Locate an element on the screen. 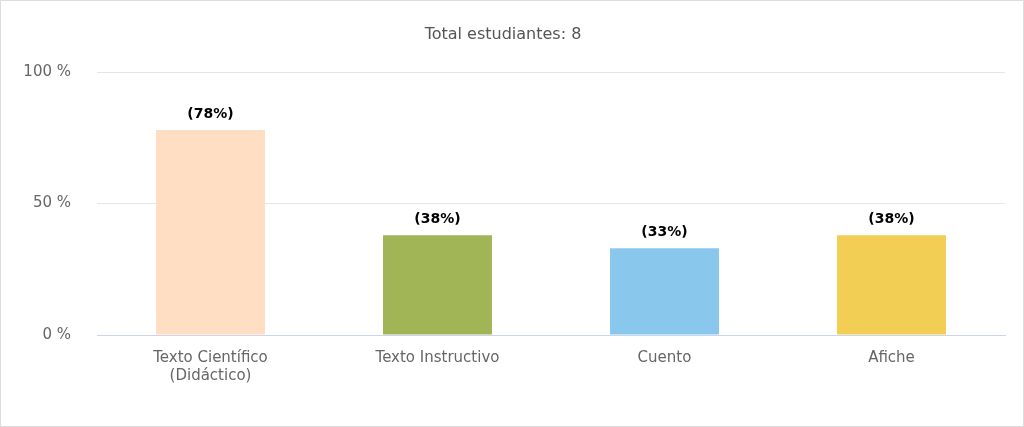 This screenshot has width=1024, height=427. chart-title: Total estudiantes: 8 is located at coordinates (502, 33).